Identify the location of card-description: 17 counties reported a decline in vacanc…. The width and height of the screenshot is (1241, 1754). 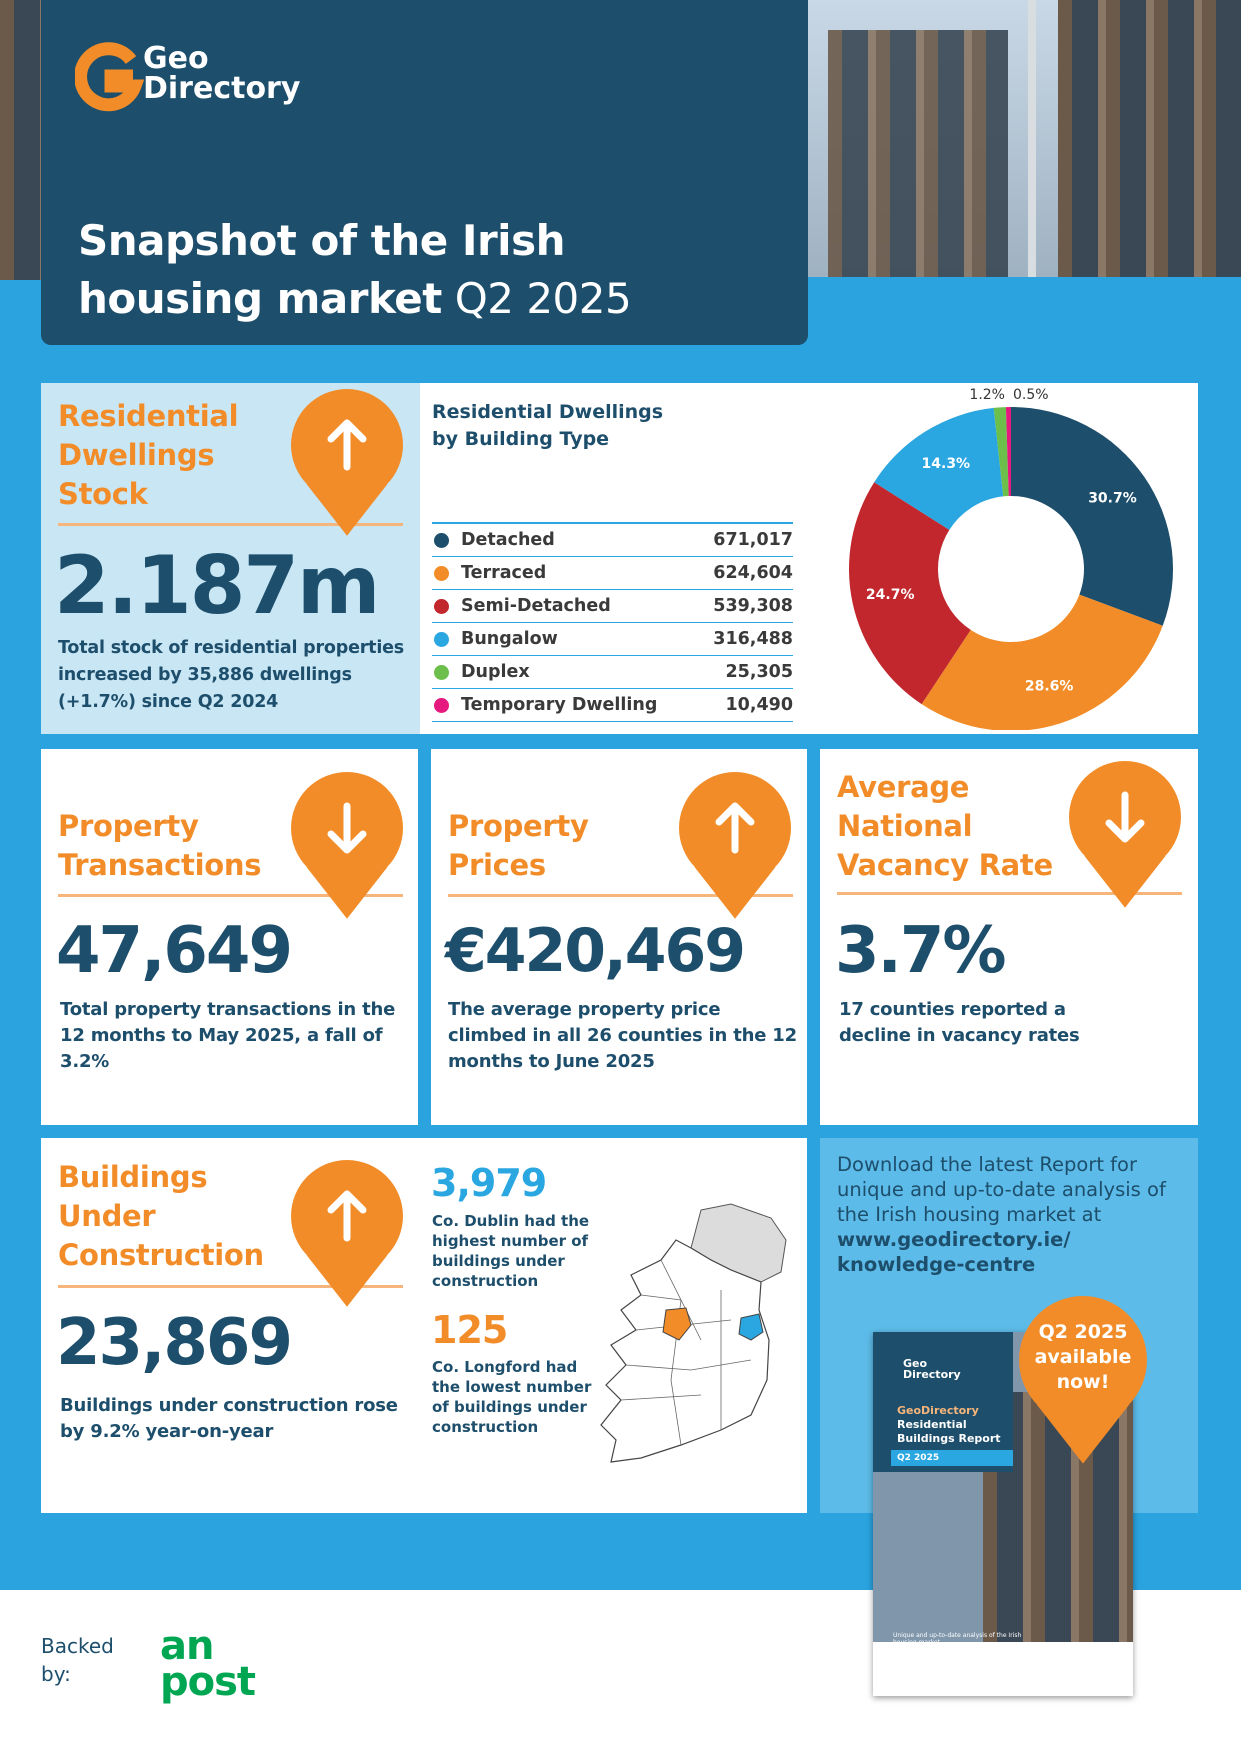
(959, 1022).